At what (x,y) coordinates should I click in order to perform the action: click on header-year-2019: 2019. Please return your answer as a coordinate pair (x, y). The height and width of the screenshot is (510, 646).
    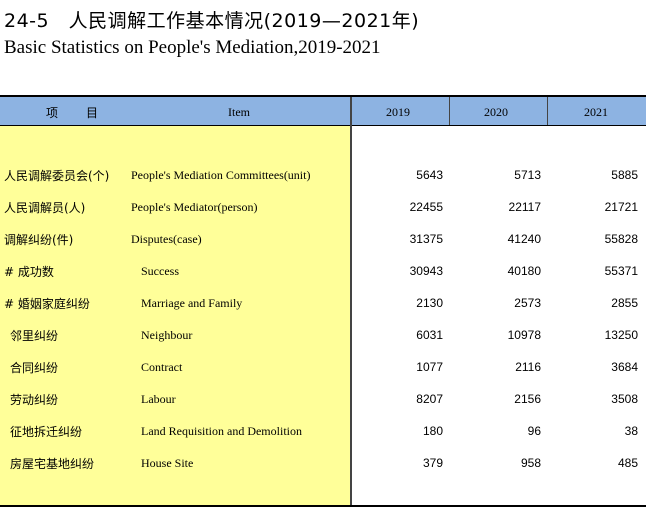
    Looking at the image, I should click on (398, 112).